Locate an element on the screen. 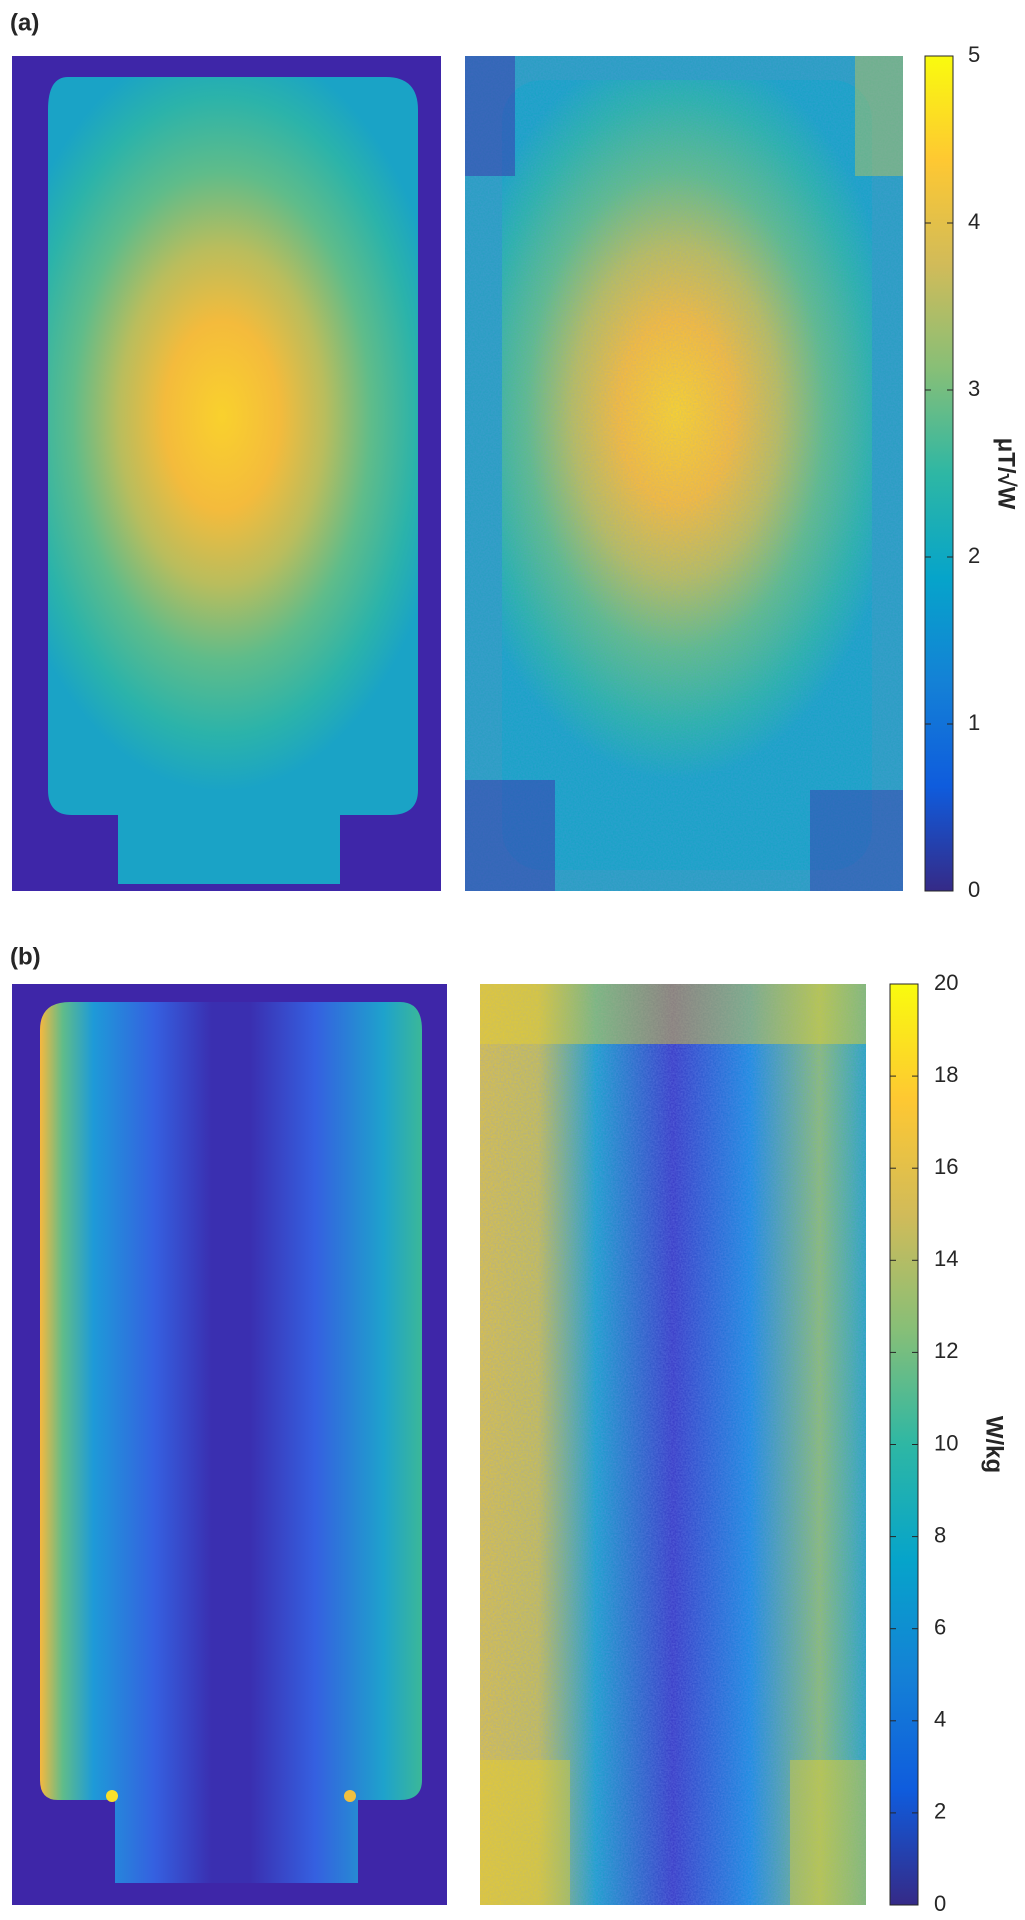 Image resolution: width=1025 pixels, height=1920 pixels. colorbar-tick-label: 8 is located at coordinates (940, 1534).